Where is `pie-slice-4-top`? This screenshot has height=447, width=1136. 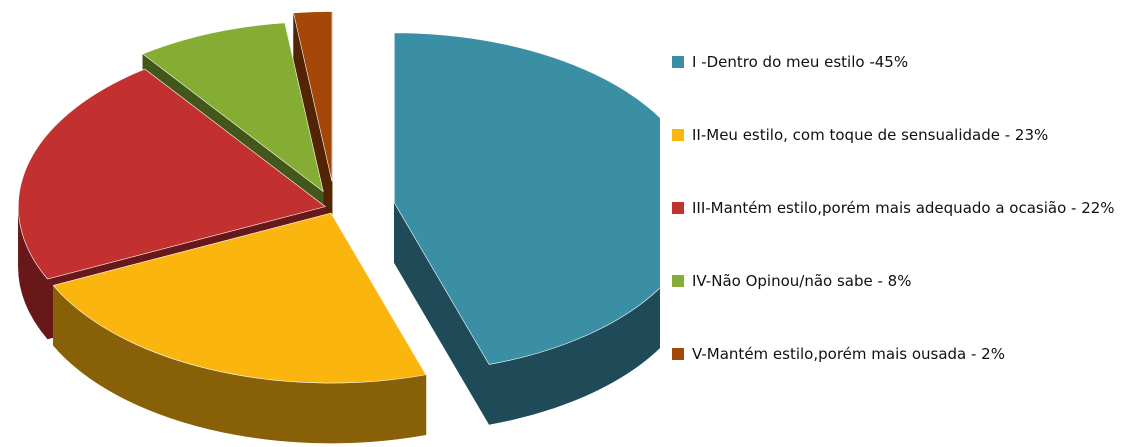
pie-slice-4-top is located at coordinates (233, 107).